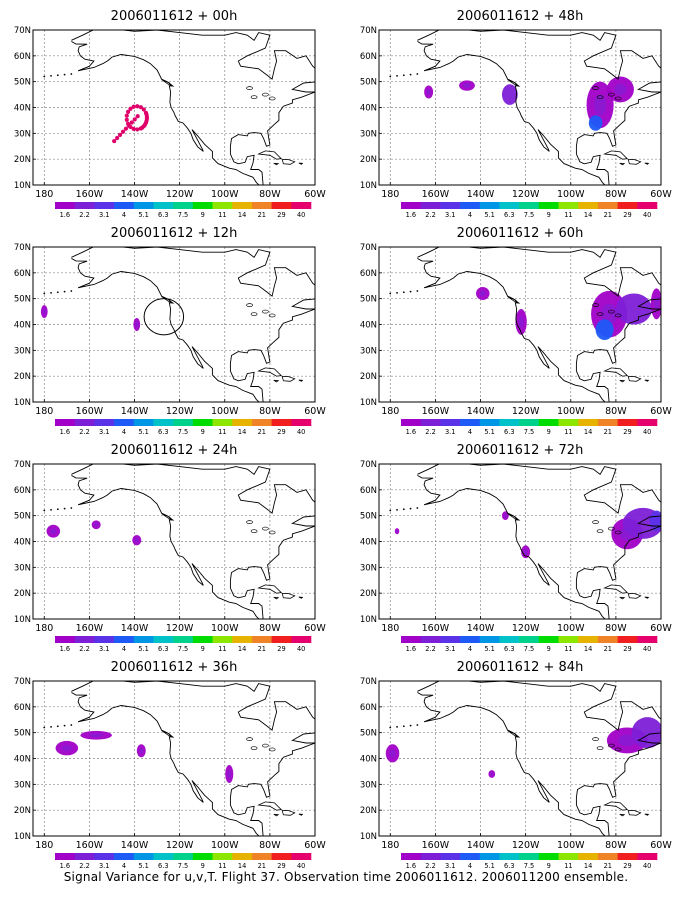  I want to click on colorbar-label: 29, so click(627, 866).